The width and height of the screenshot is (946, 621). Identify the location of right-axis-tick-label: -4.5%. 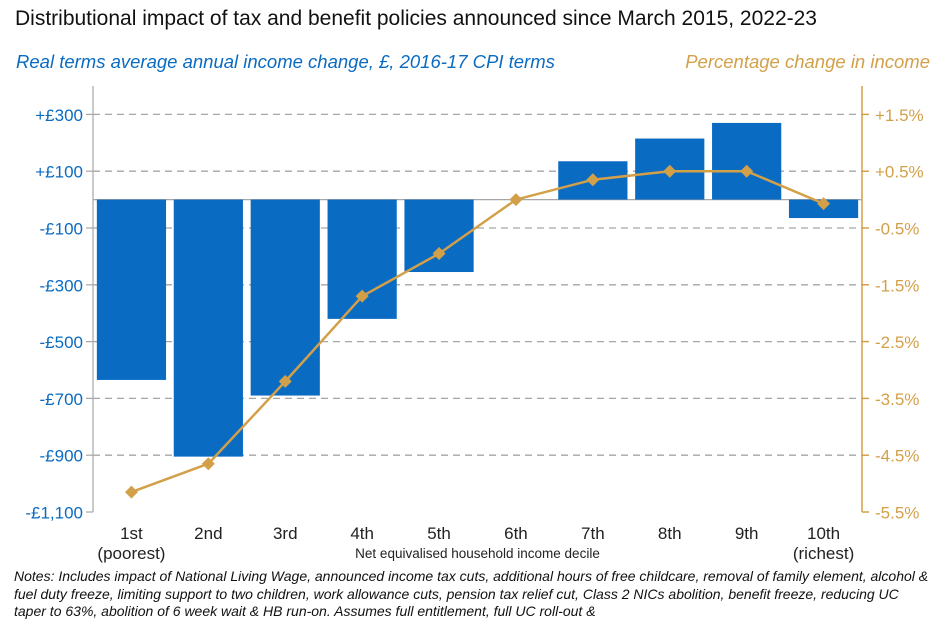
(897, 456).